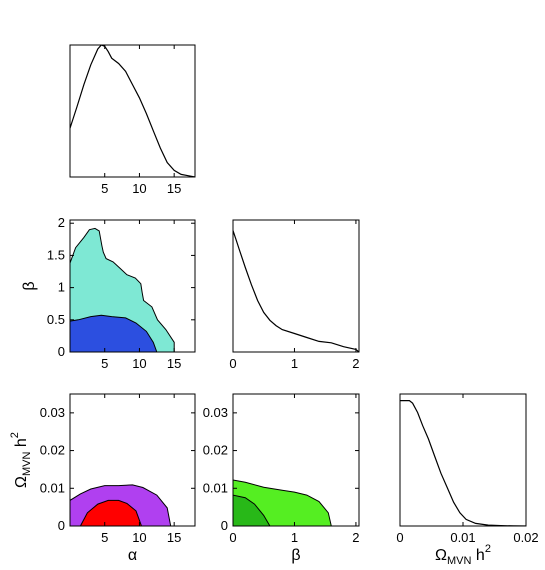 This screenshot has width=545, height=570. I want to click on x-axis-label: ΩMVN h2, so click(463, 555).